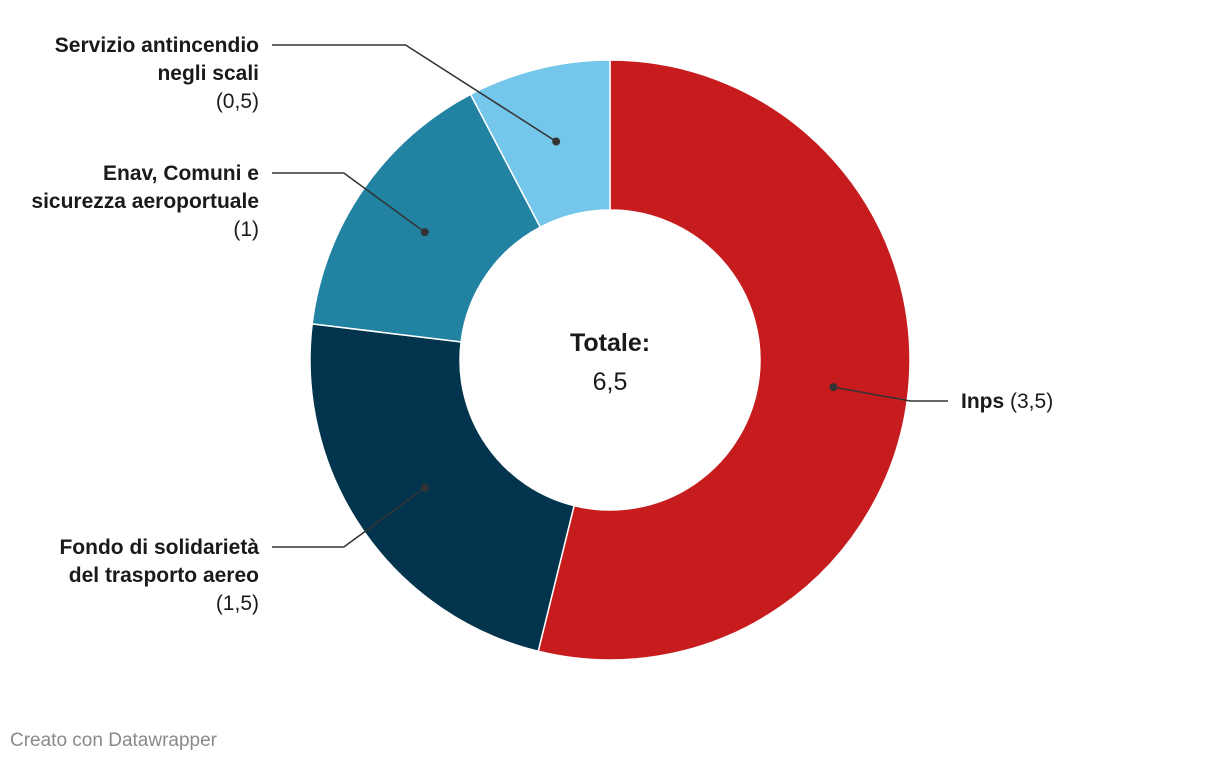  Describe the element at coordinates (890, 394) in the screenshot. I see `leader-line-inps` at that location.